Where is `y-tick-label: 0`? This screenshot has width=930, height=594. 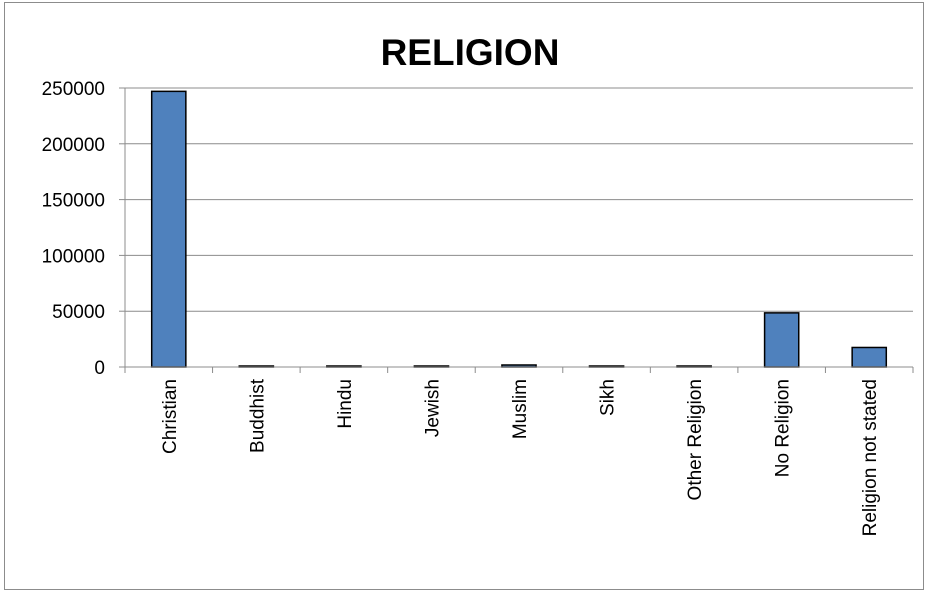
y-tick-label: 0 is located at coordinates (99, 368).